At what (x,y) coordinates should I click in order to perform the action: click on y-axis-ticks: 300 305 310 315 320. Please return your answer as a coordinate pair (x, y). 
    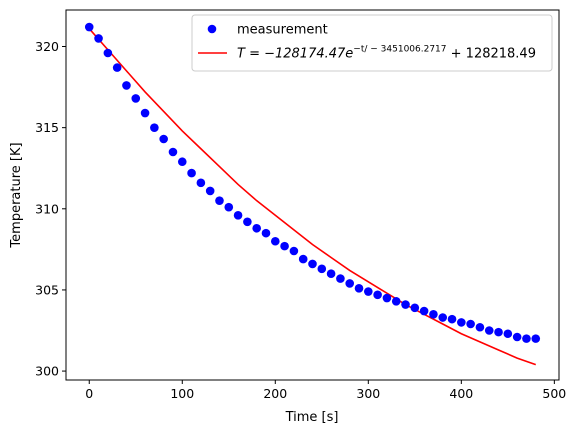
    Looking at the image, I should click on (50, 209).